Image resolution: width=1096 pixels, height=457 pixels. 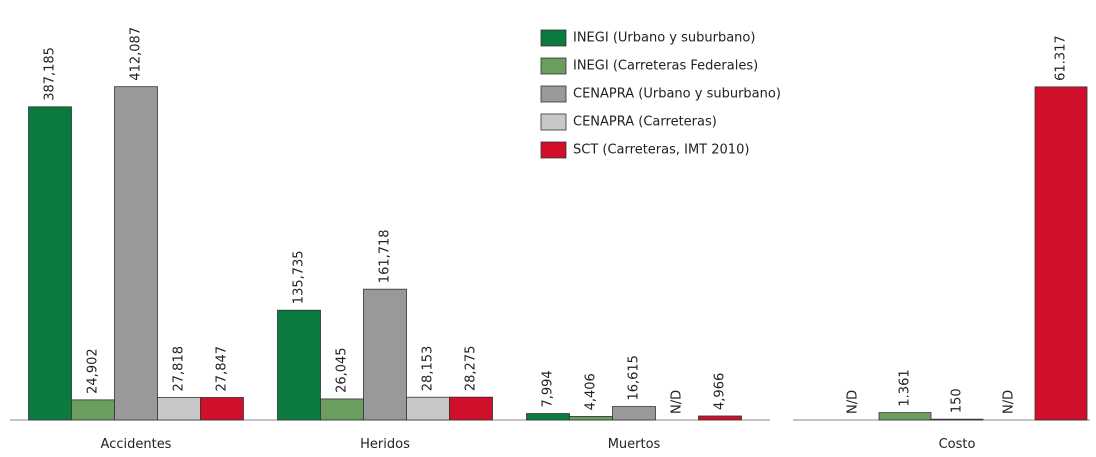 What do you see at coordinates (50, 74) in the screenshot?
I see `data-label: 387,185` at bounding box center [50, 74].